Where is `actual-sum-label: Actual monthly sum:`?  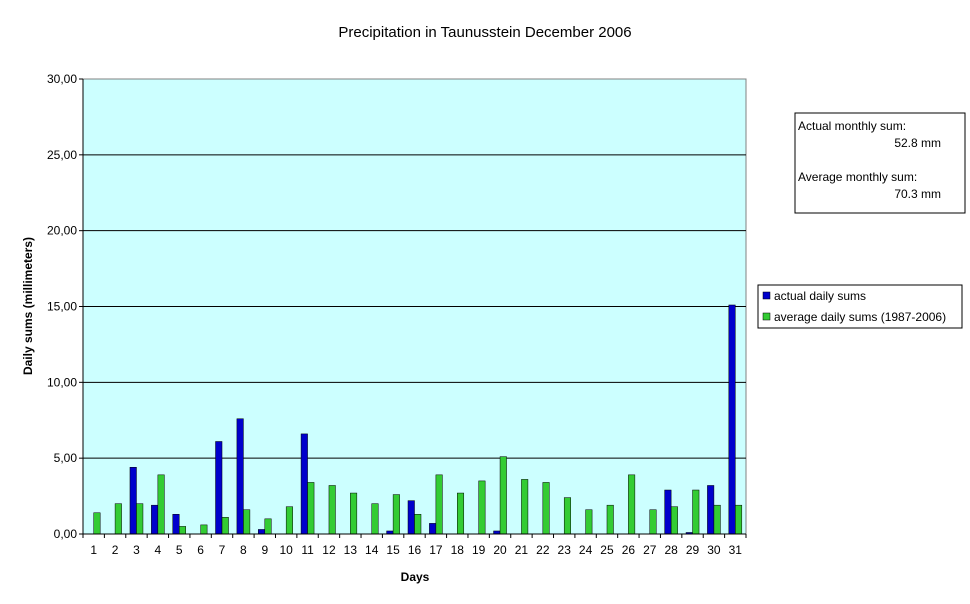
actual-sum-label: Actual monthly sum: is located at coordinates (852, 126).